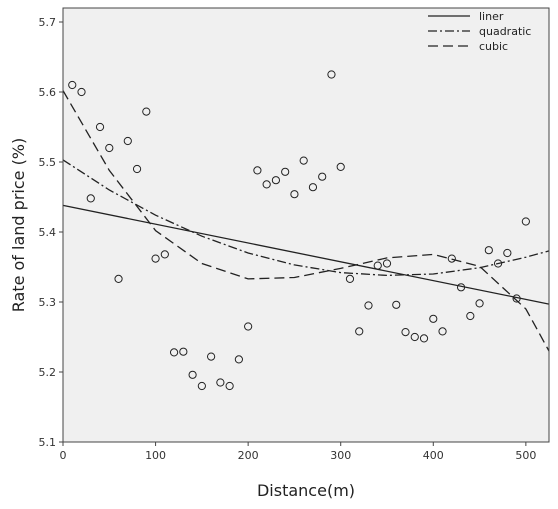 This screenshot has height=509, width=558. What do you see at coordinates (155, 455) in the screenshot?
I see `x-tick-label: 100` at bounding box center [155, 455].